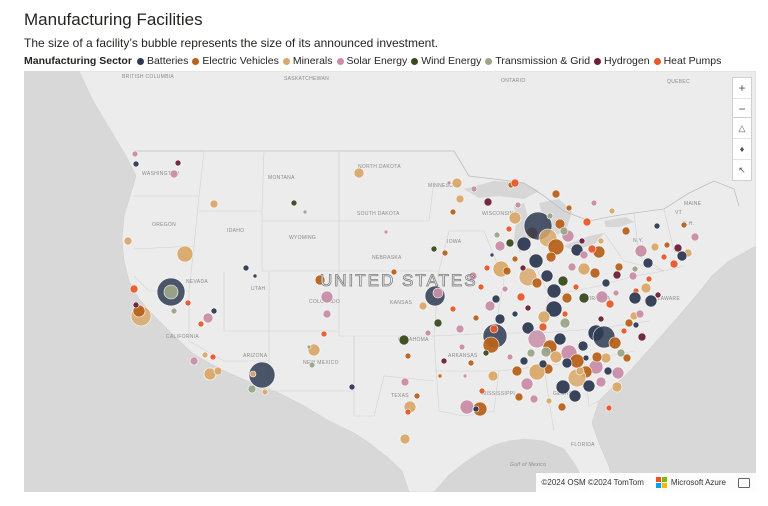 This screenshot has height=506, width=768. What do you see at coordinates (742, 149) in the screenshot?
I see `compass-button: ♦` at bounding box center [742, 149].